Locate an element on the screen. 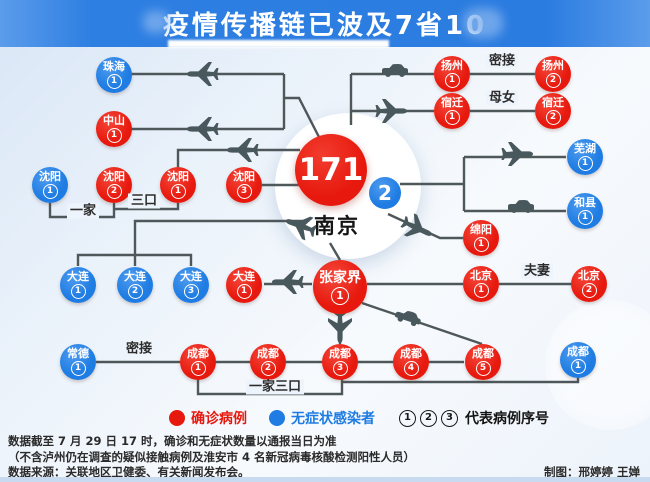 The image size is (650, 482). city-case-node: 常德 1 is located at coordinates (78, 362).